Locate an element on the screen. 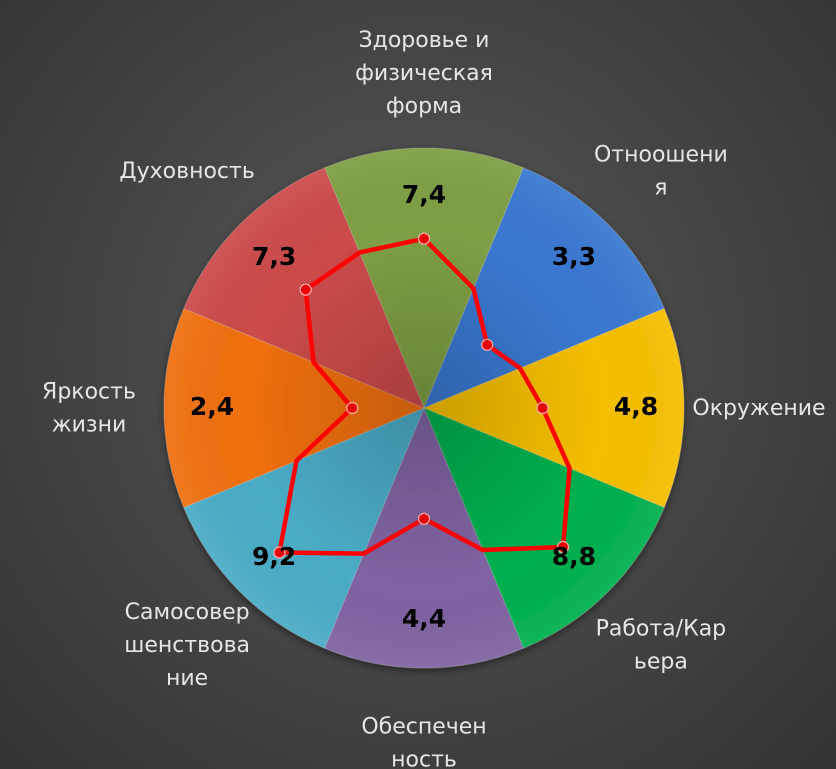 This screenshot has height=769, width=836. category-label-line: ность is located at coordinates (424, 758).